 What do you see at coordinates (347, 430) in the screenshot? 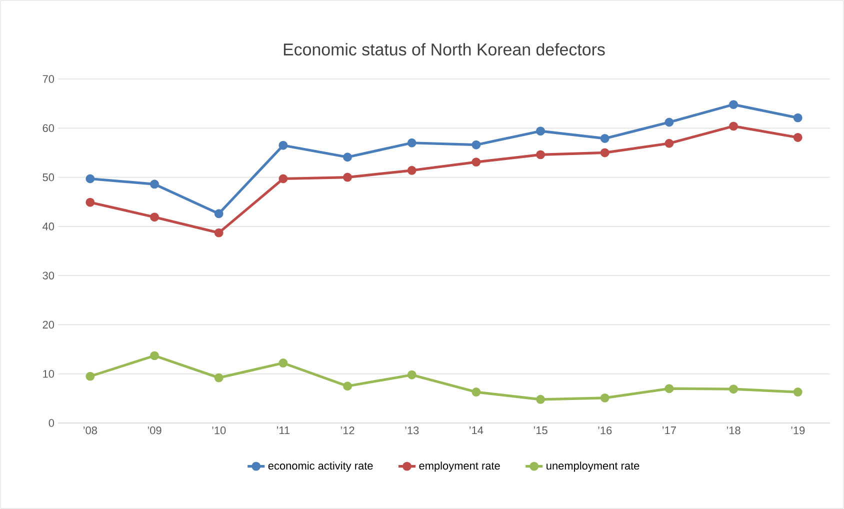
I see `x-tick-label: ’12` at bounding box center [347, 430].